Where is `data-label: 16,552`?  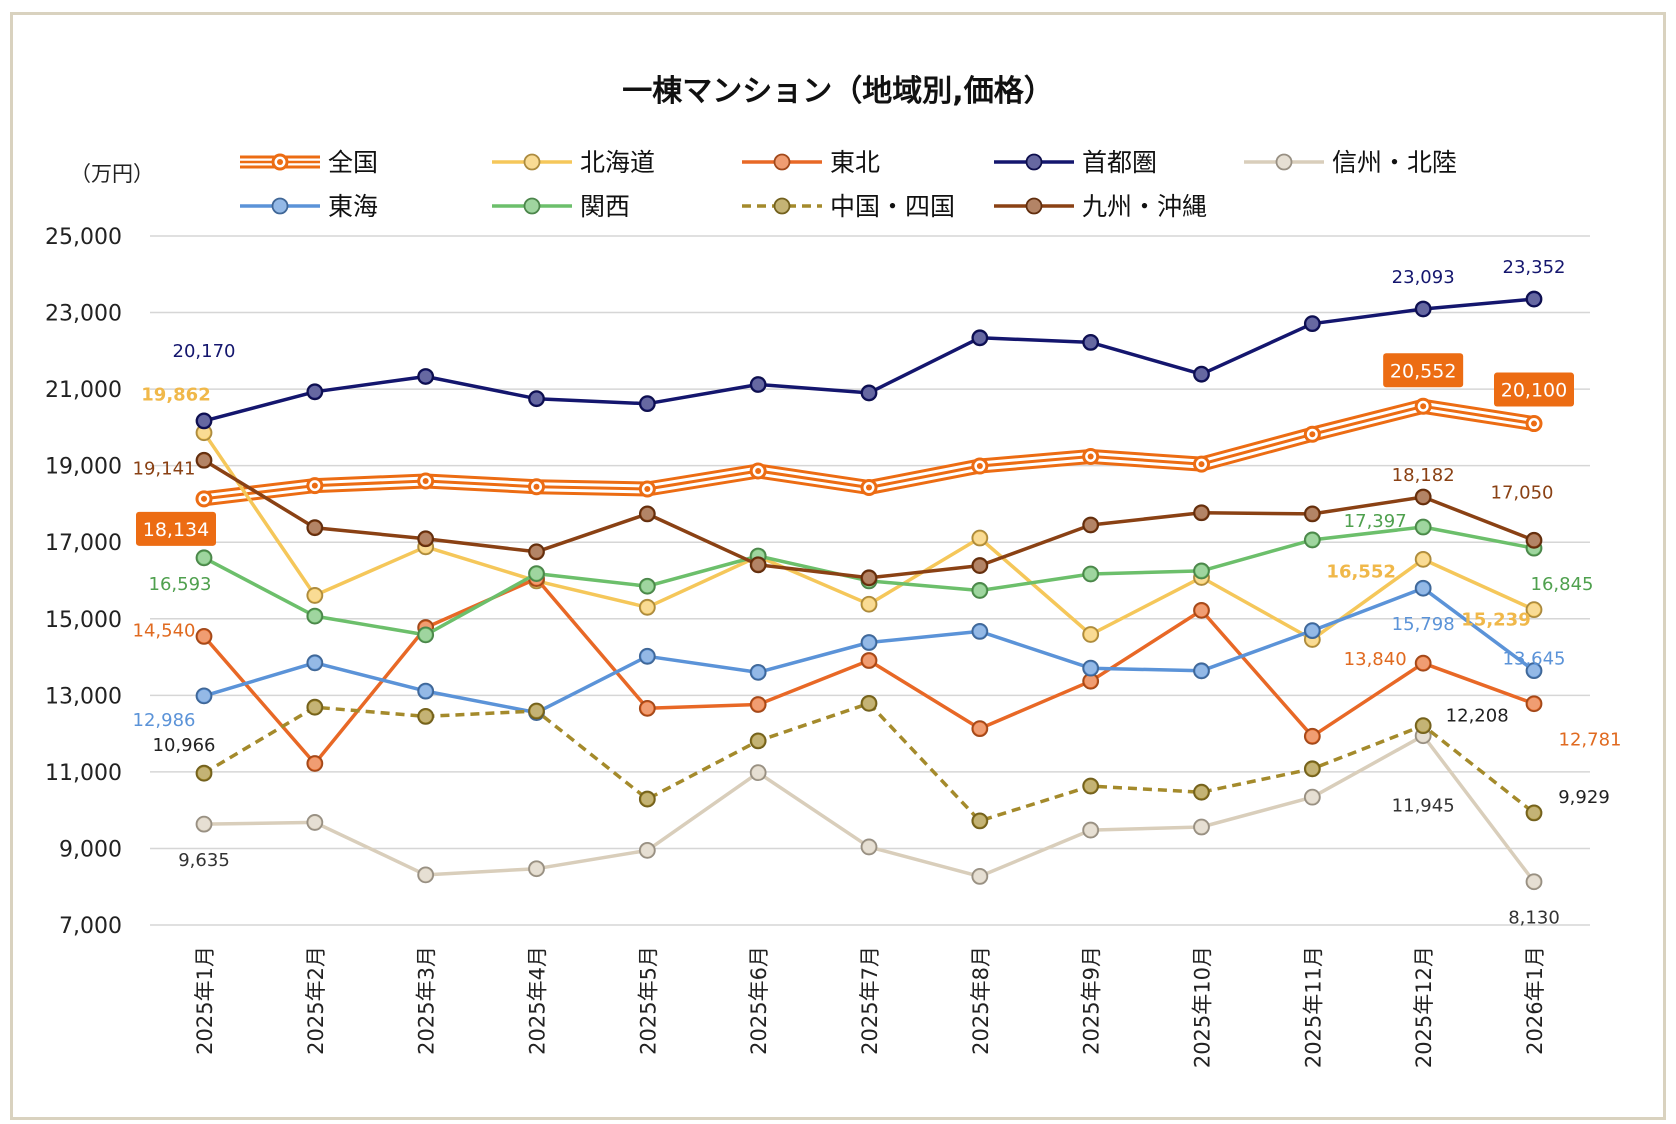
data-label: 16,552 is located at coordinates (1360, 571).